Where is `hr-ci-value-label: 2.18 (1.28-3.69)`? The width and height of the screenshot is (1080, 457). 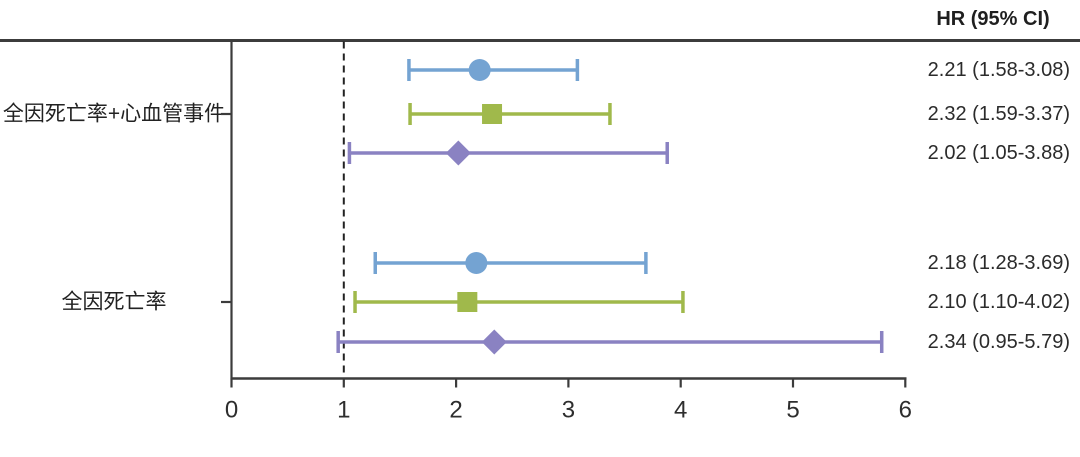
hr-ci-value-label: 2.18 (1.28-3.69) is located at coordinates (999, 263).